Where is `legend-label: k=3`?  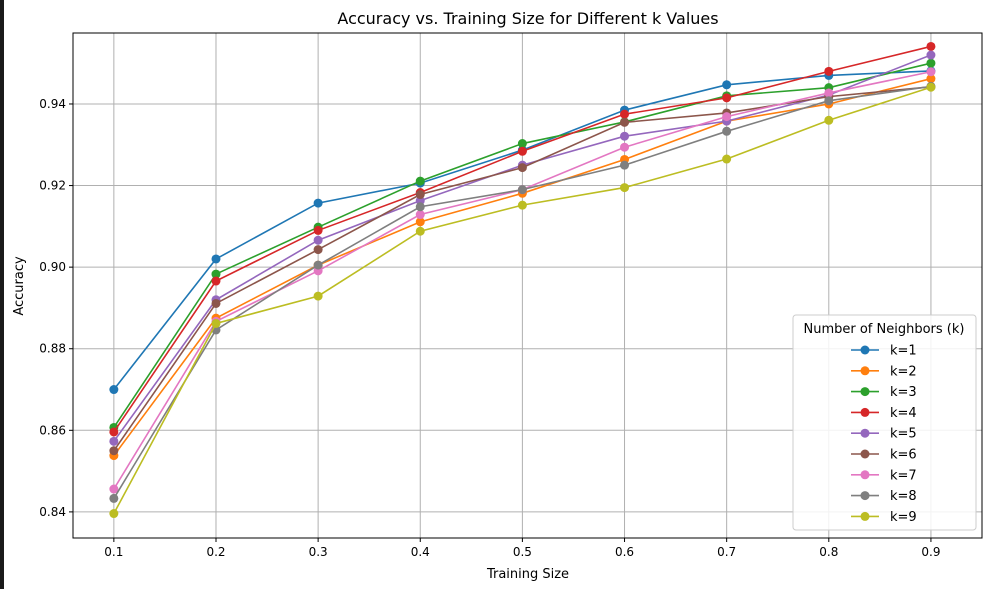 legend-label: k=3 is located at coordinates (903, 392).